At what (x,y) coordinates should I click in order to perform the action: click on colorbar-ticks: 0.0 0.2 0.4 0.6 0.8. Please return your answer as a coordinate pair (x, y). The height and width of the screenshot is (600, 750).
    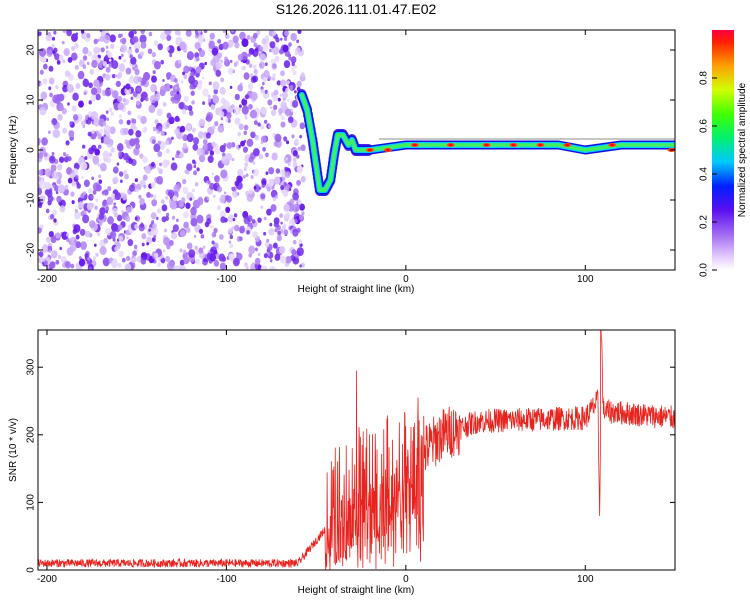
    Looking at the image, I should click on (708, 174).